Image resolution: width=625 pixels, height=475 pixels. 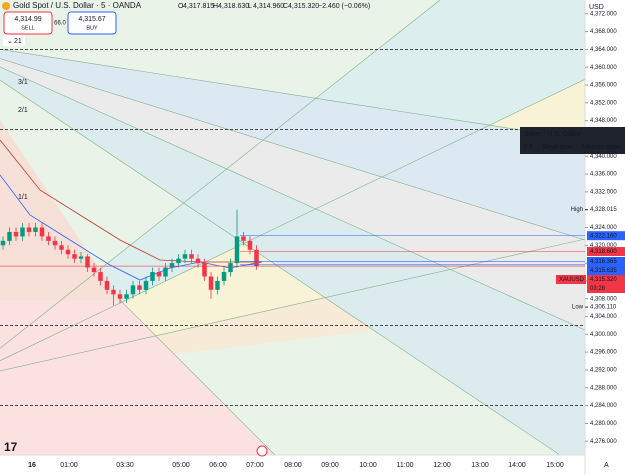 I want to click on fan-label: 1/1, so click(x=23, y=197).